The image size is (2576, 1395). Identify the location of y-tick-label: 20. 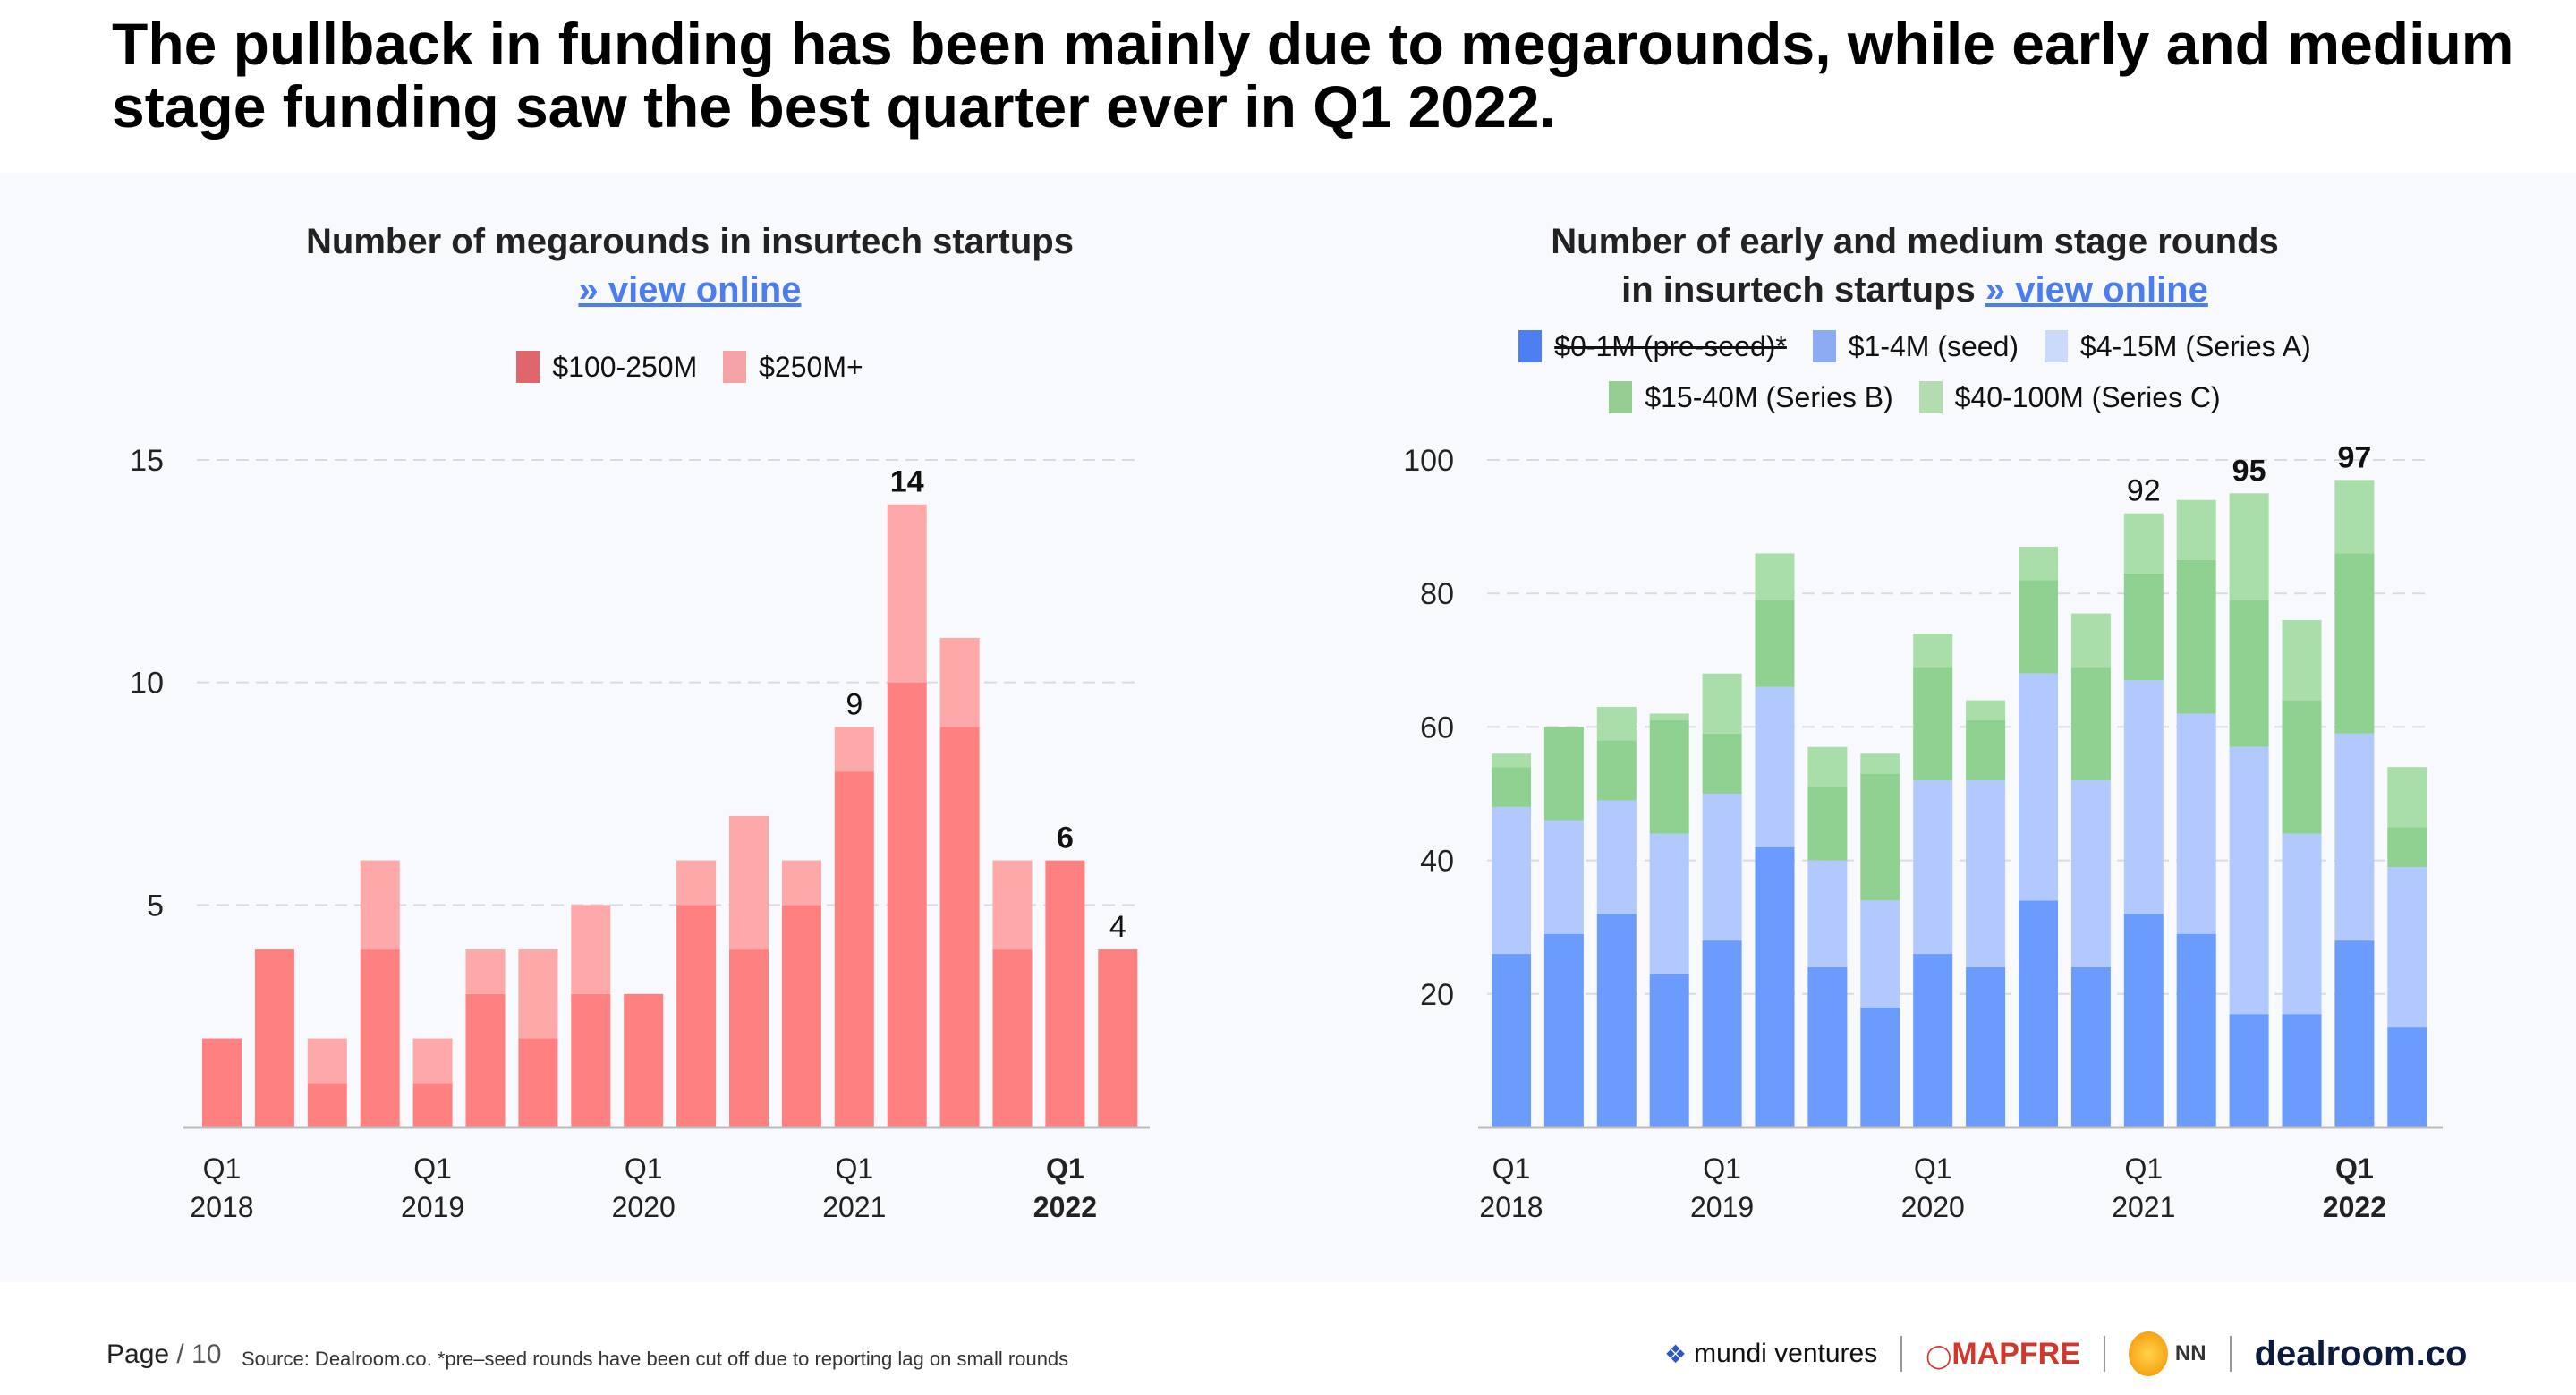
(1437, 995).